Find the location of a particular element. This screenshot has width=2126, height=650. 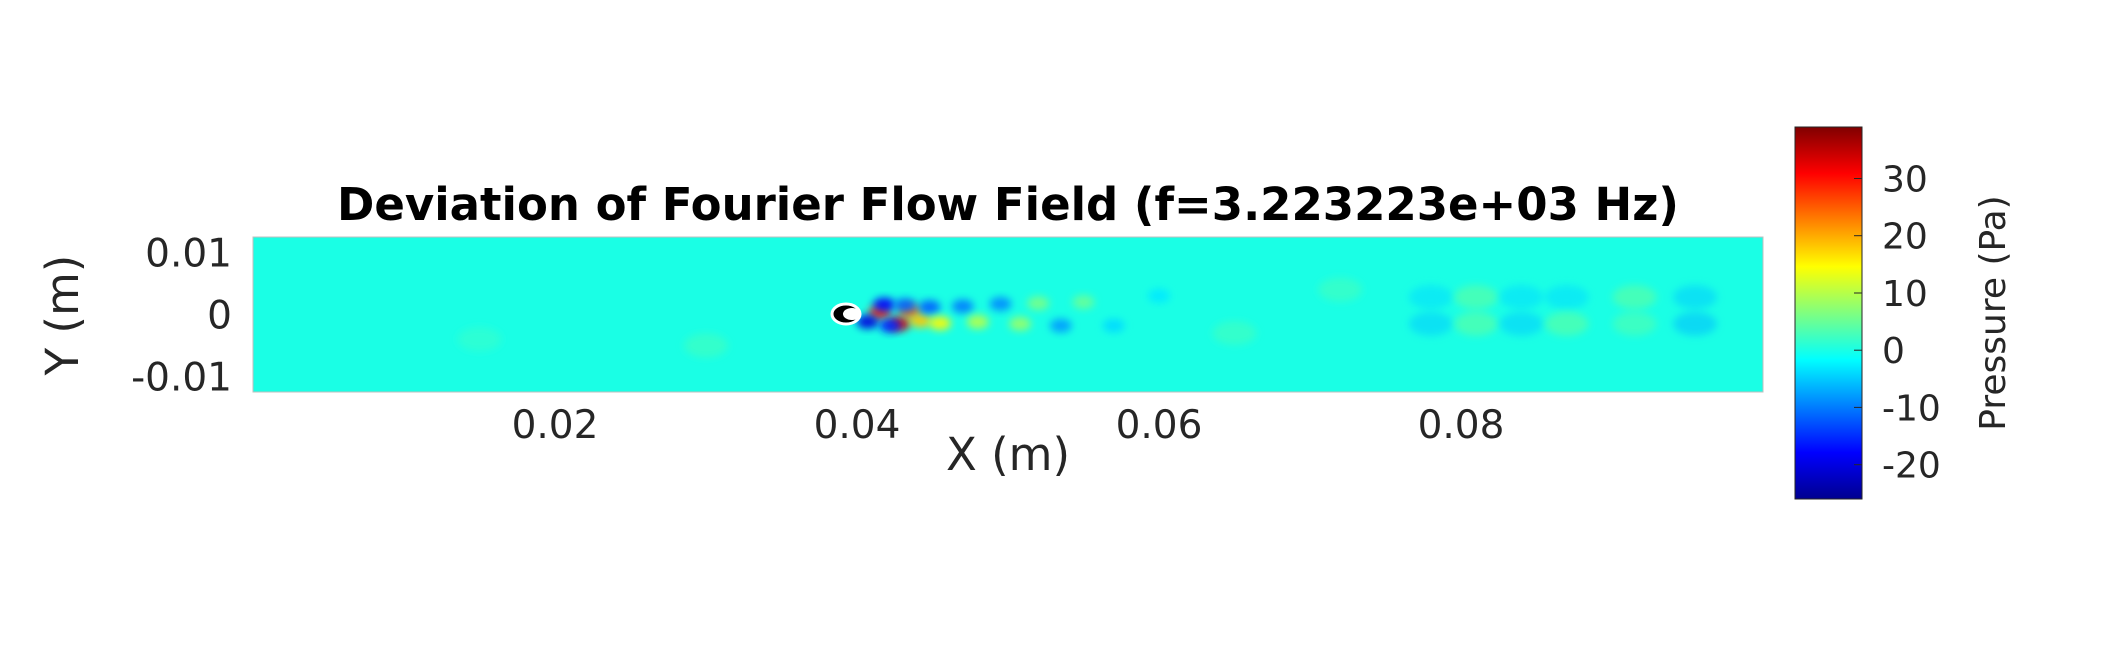

body-core is located at coordinates (852, 314).